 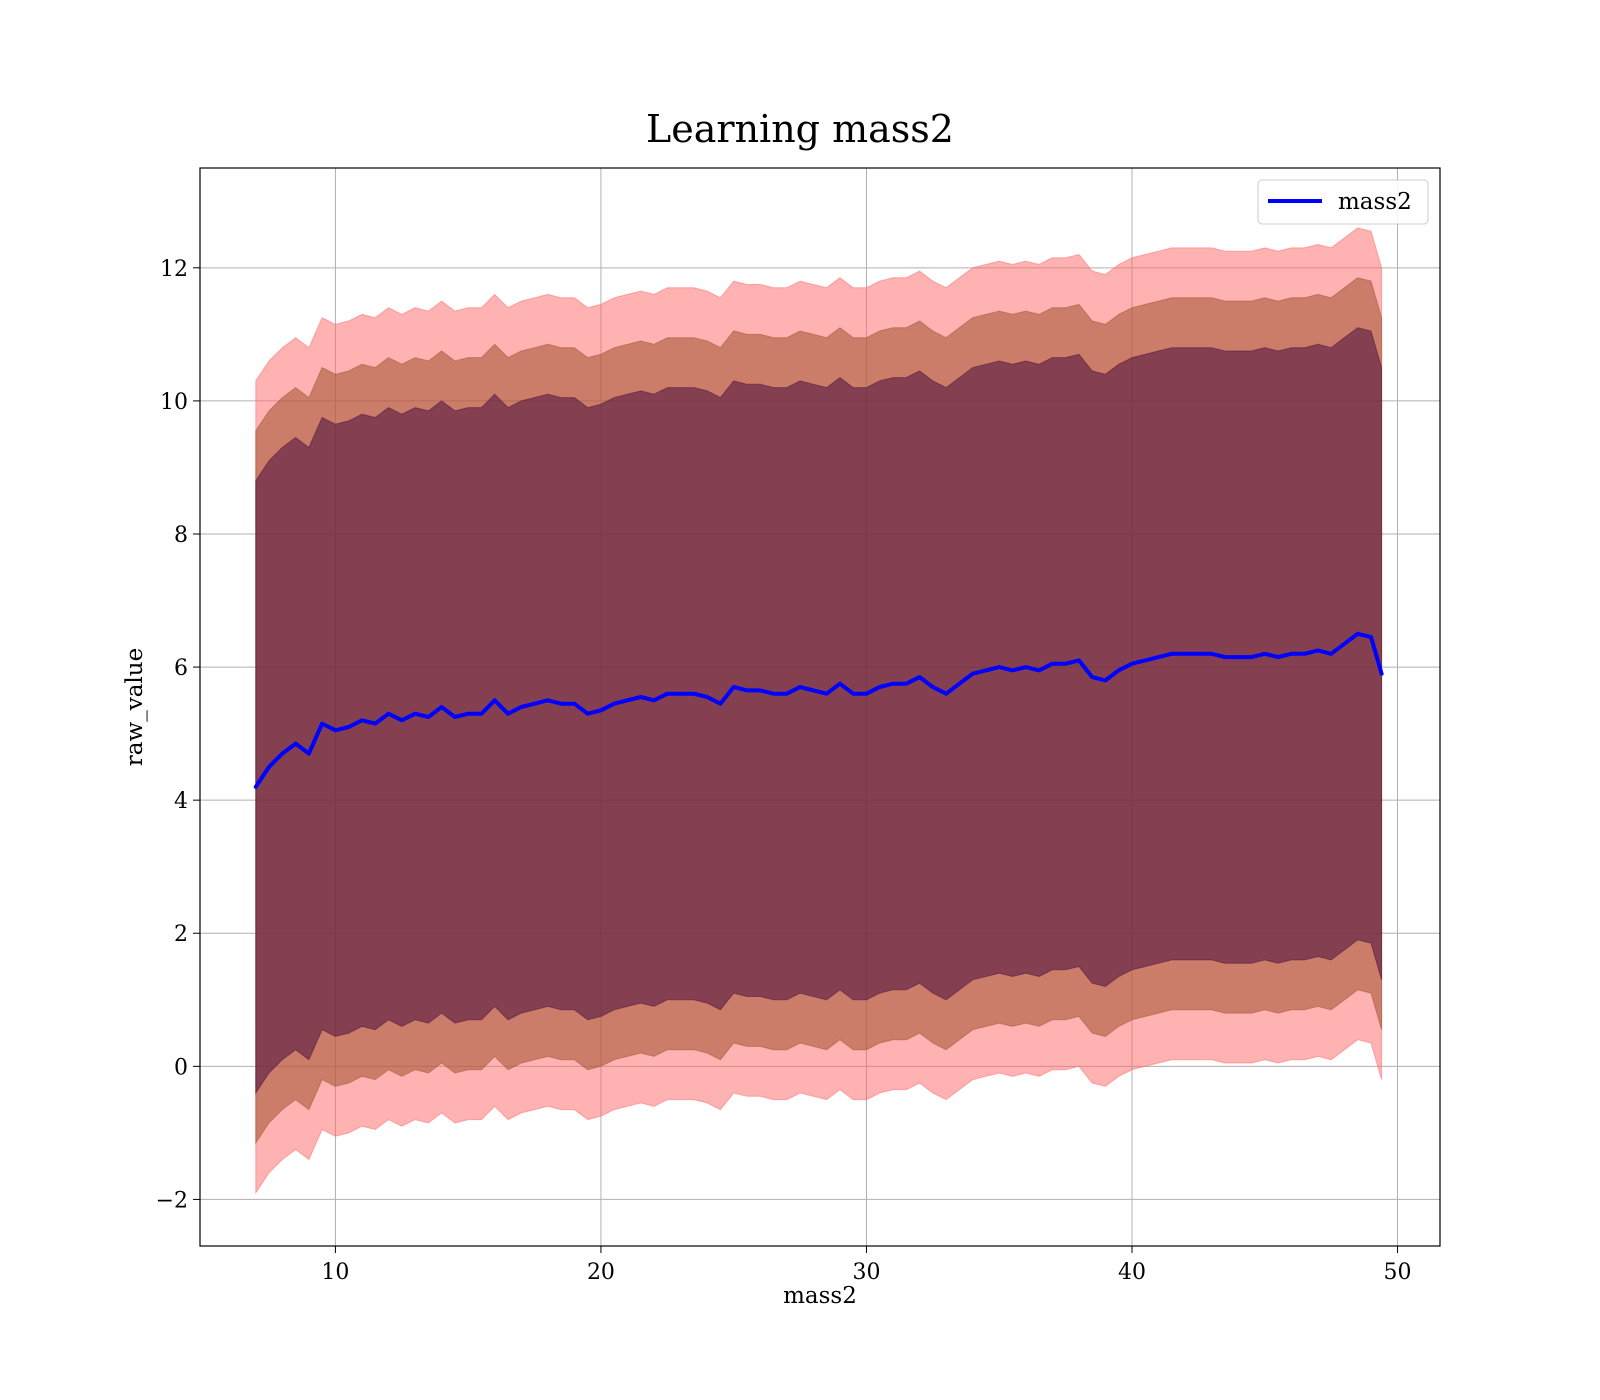 I want to click on legend-box, so click(x=1343, y=202).